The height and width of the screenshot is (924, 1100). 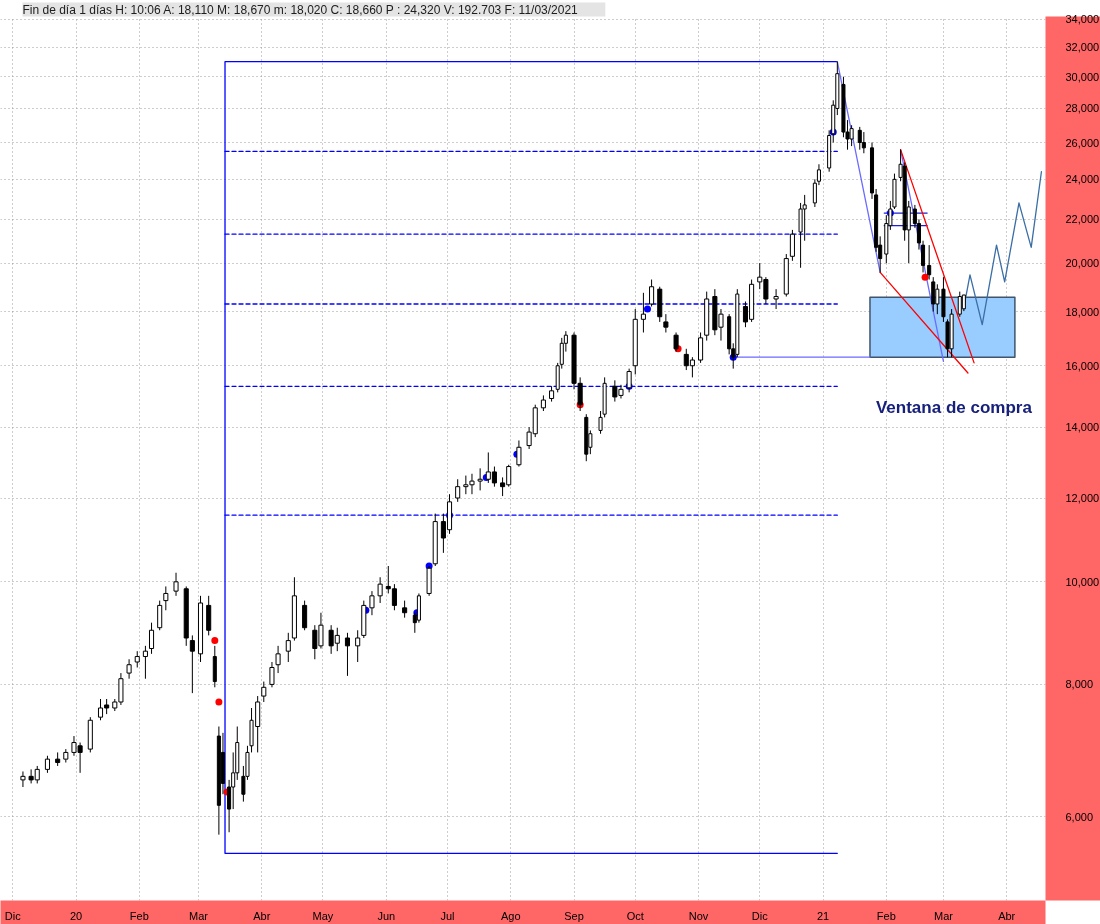 What do you see at coordinates (698, 915) in the screenshot?
I see `x-tick-label: Nov` at bounding box center [698, 915].